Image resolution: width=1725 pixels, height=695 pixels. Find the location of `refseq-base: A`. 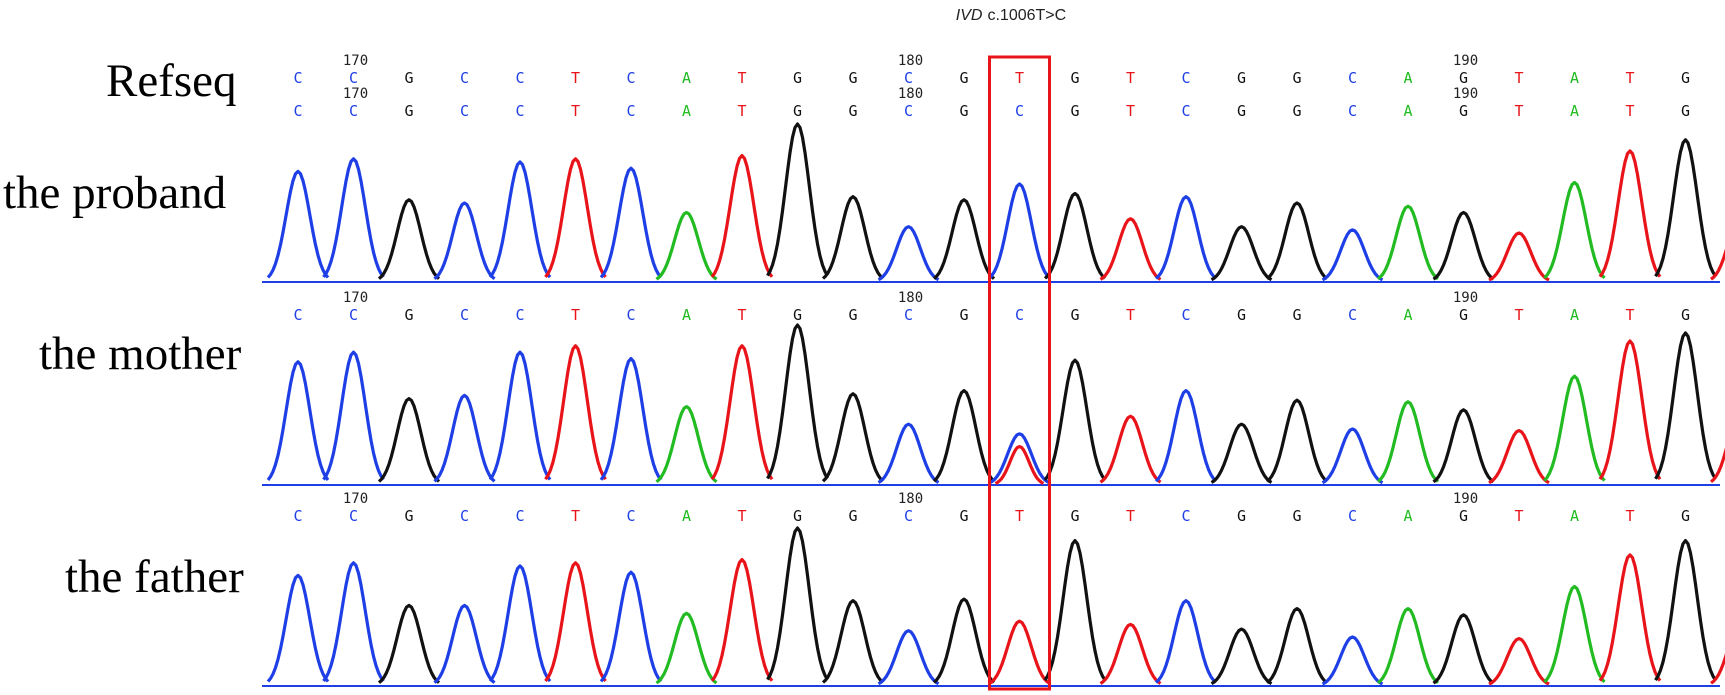

refseq-base: A is located at coordinates (1407, 78).